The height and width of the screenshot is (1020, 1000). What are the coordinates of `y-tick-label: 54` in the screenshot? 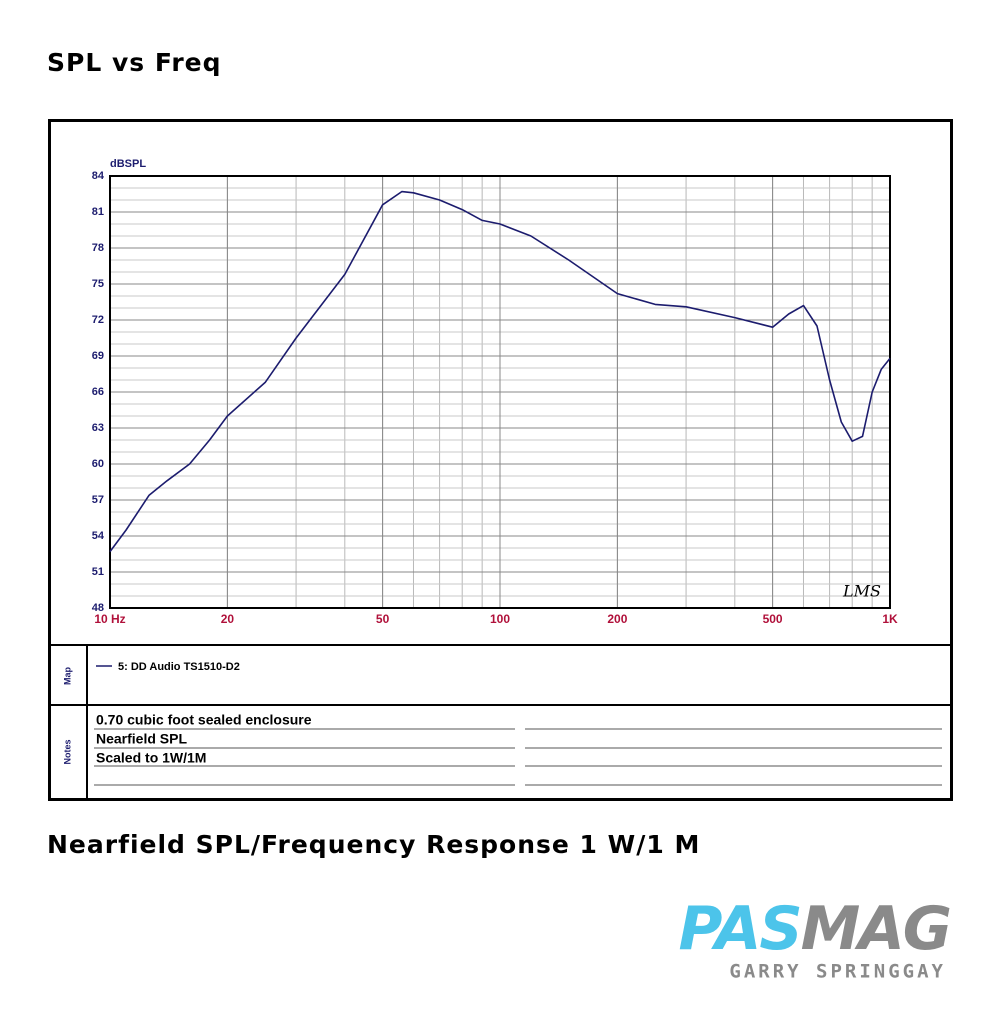 It's located at (98, 536).